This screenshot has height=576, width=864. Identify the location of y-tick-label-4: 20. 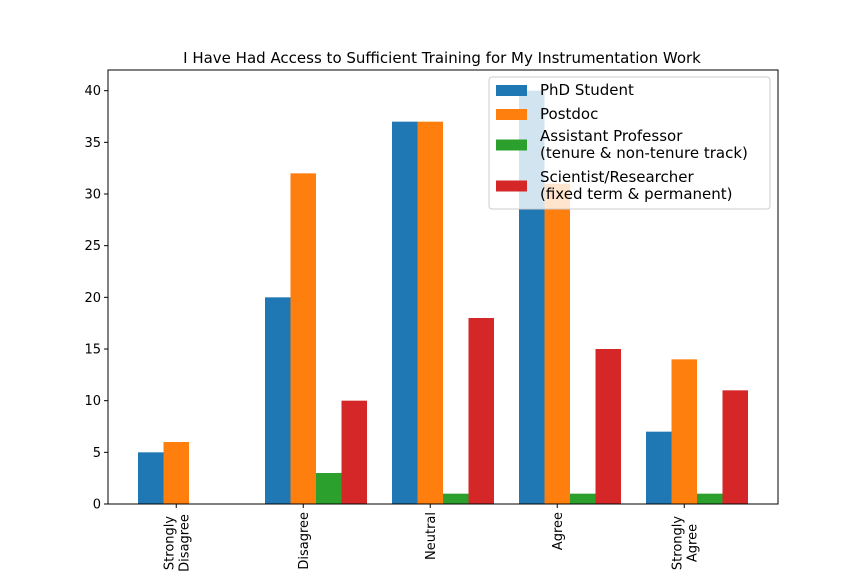
(92, 298).